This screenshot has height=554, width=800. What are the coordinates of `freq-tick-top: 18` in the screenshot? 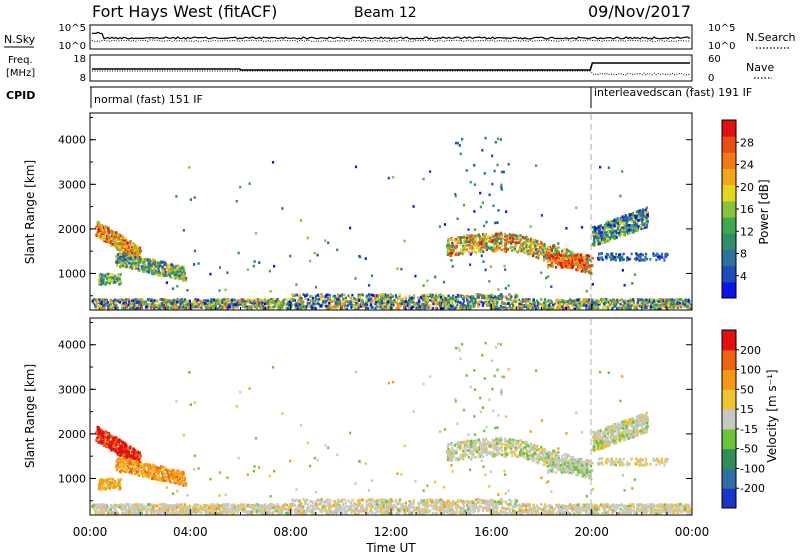 It's located at (79, 59).